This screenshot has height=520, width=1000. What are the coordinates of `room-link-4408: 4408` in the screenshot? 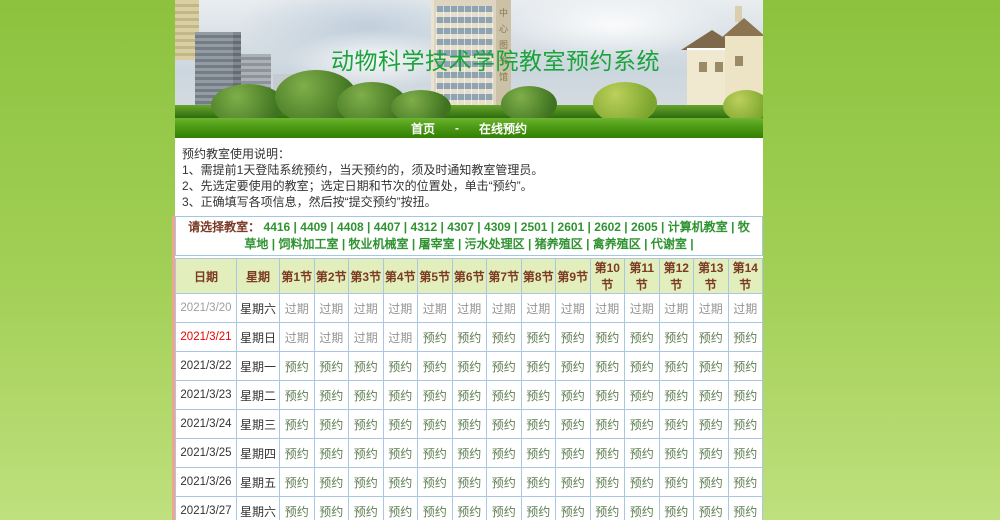 It's located at (350, 227).